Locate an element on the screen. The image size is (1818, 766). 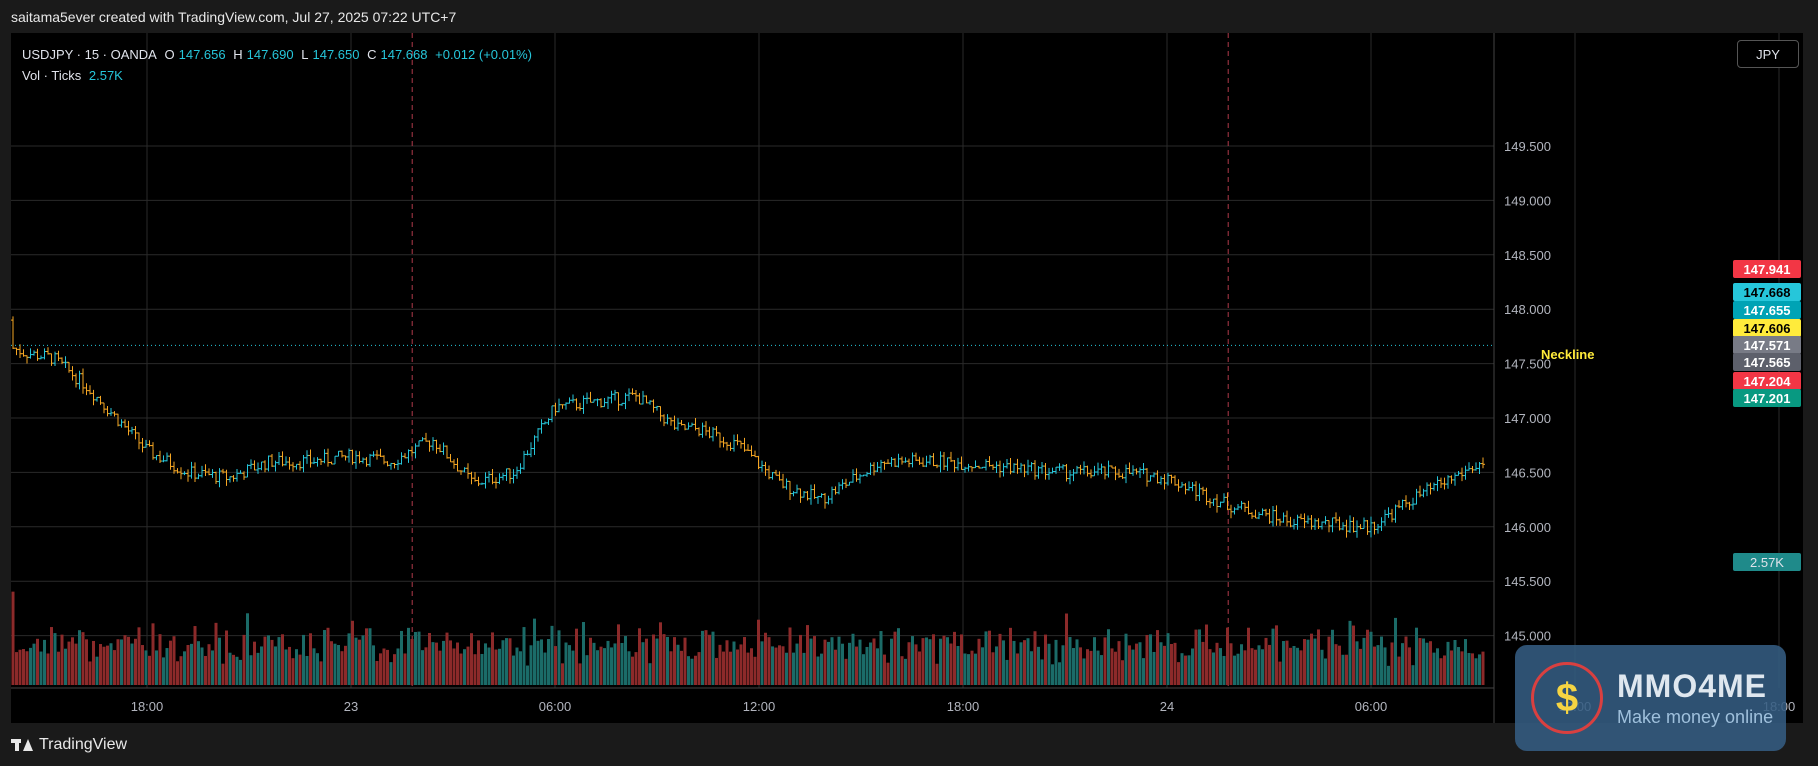
neckline-annotation: Neckline is located at coordinates (1568, 354).